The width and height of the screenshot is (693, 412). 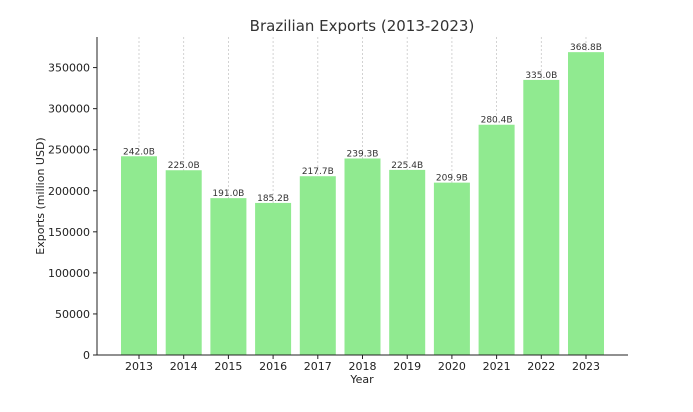 What do you see at coordinates (451, 268) in the screenshot?
I see `bar-2020` at bounding box center [451, 268].